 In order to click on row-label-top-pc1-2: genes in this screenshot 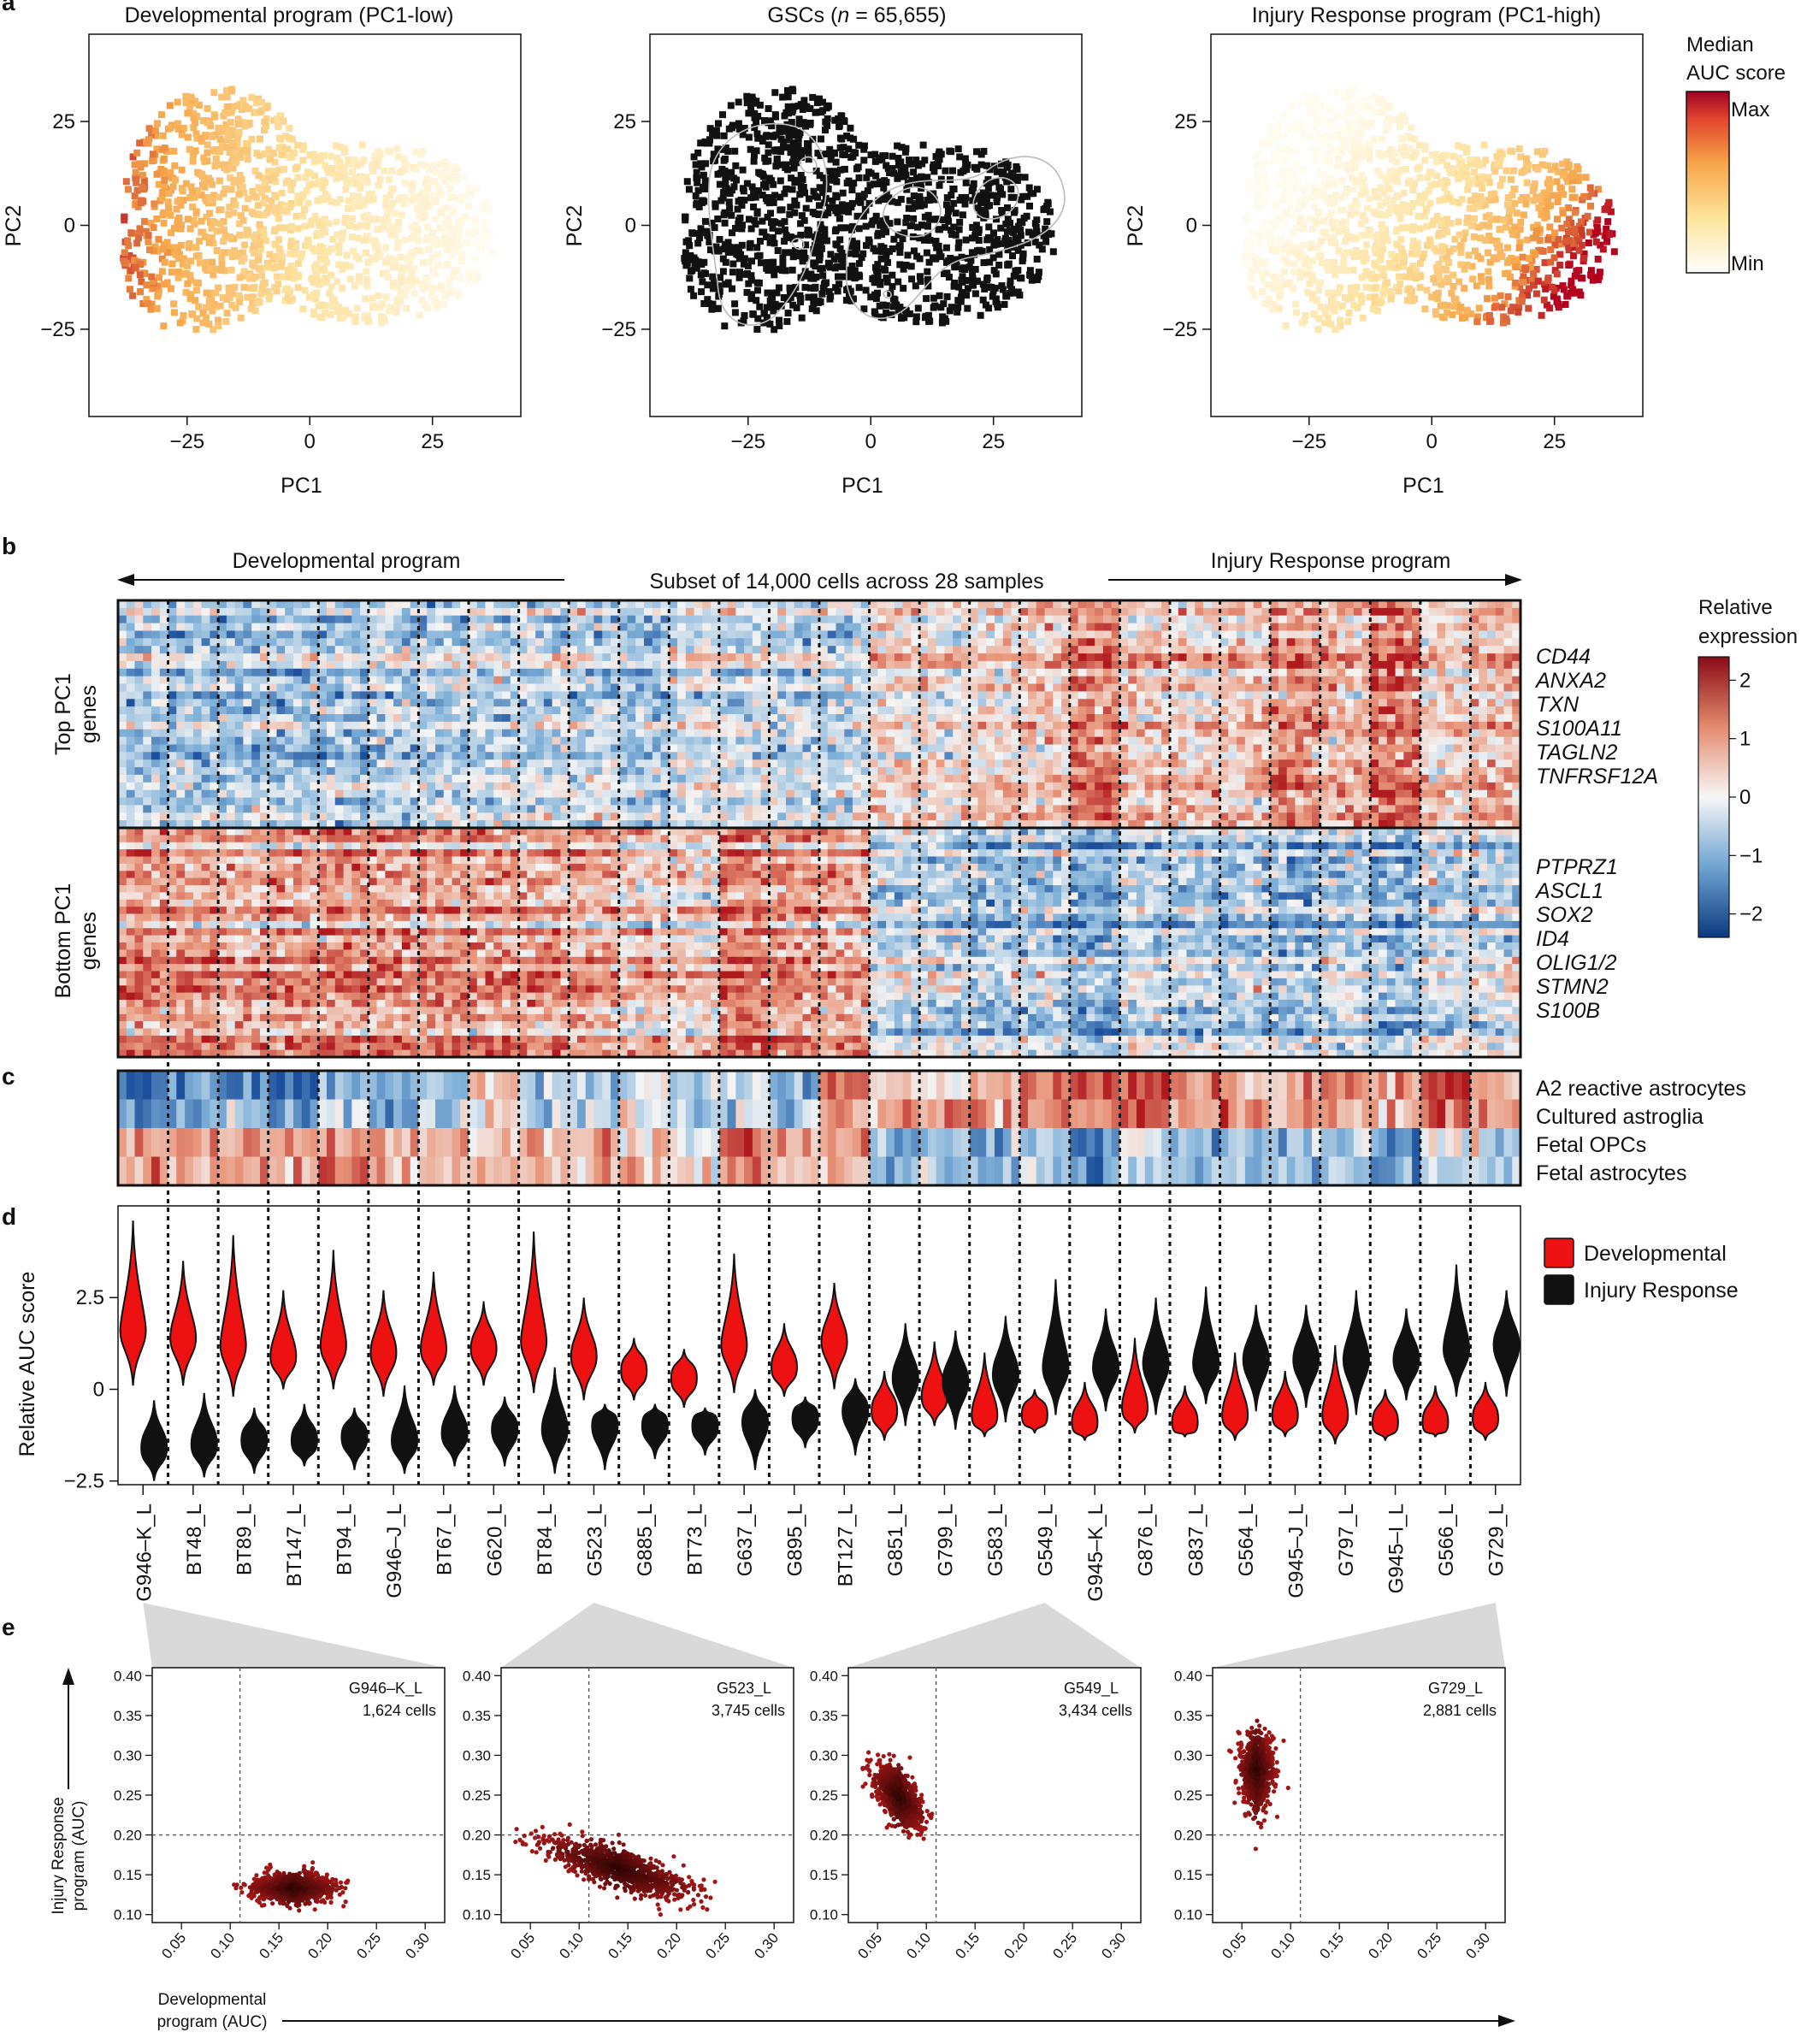, I will do `click(89, 714)`.